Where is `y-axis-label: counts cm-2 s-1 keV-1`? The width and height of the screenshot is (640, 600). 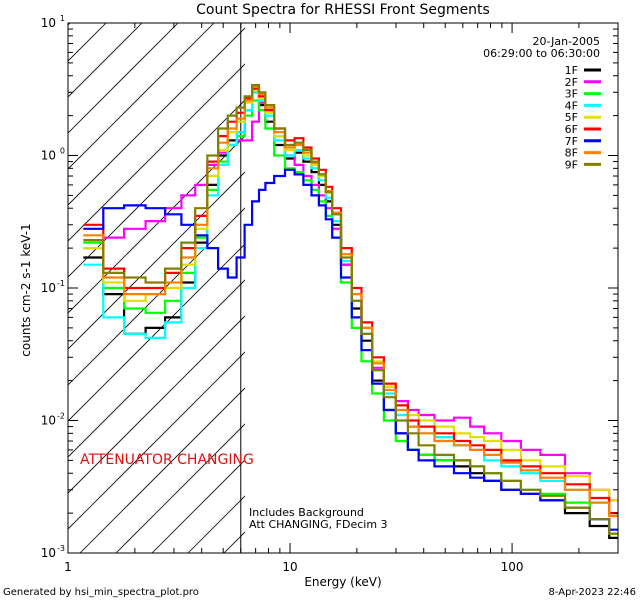
y-axis-label: counts cm-2 s-1 keV-1 is located at coordinates (26, 289).